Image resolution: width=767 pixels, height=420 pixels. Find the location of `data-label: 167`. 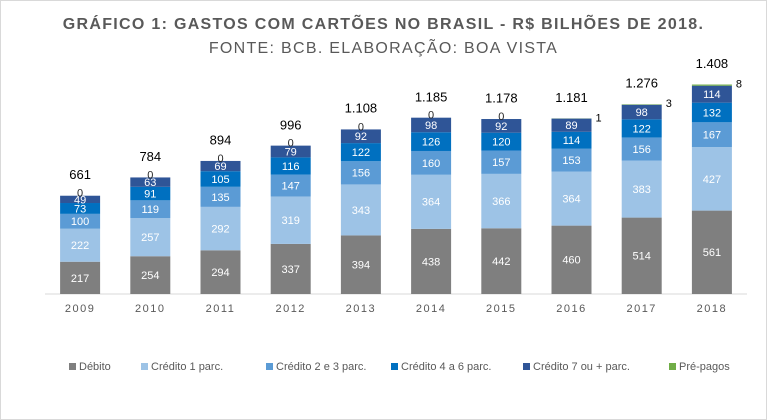

data-label: 167 is located at coordinates (712, 136).